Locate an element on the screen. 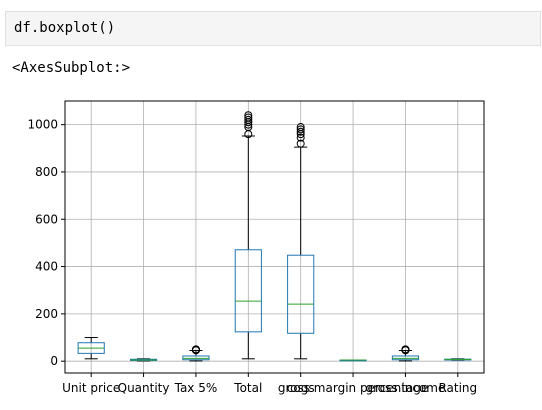 This screenshot has height=410, width=542. x-tick-label: gross margin percentage is located at coordinates (353, 388).